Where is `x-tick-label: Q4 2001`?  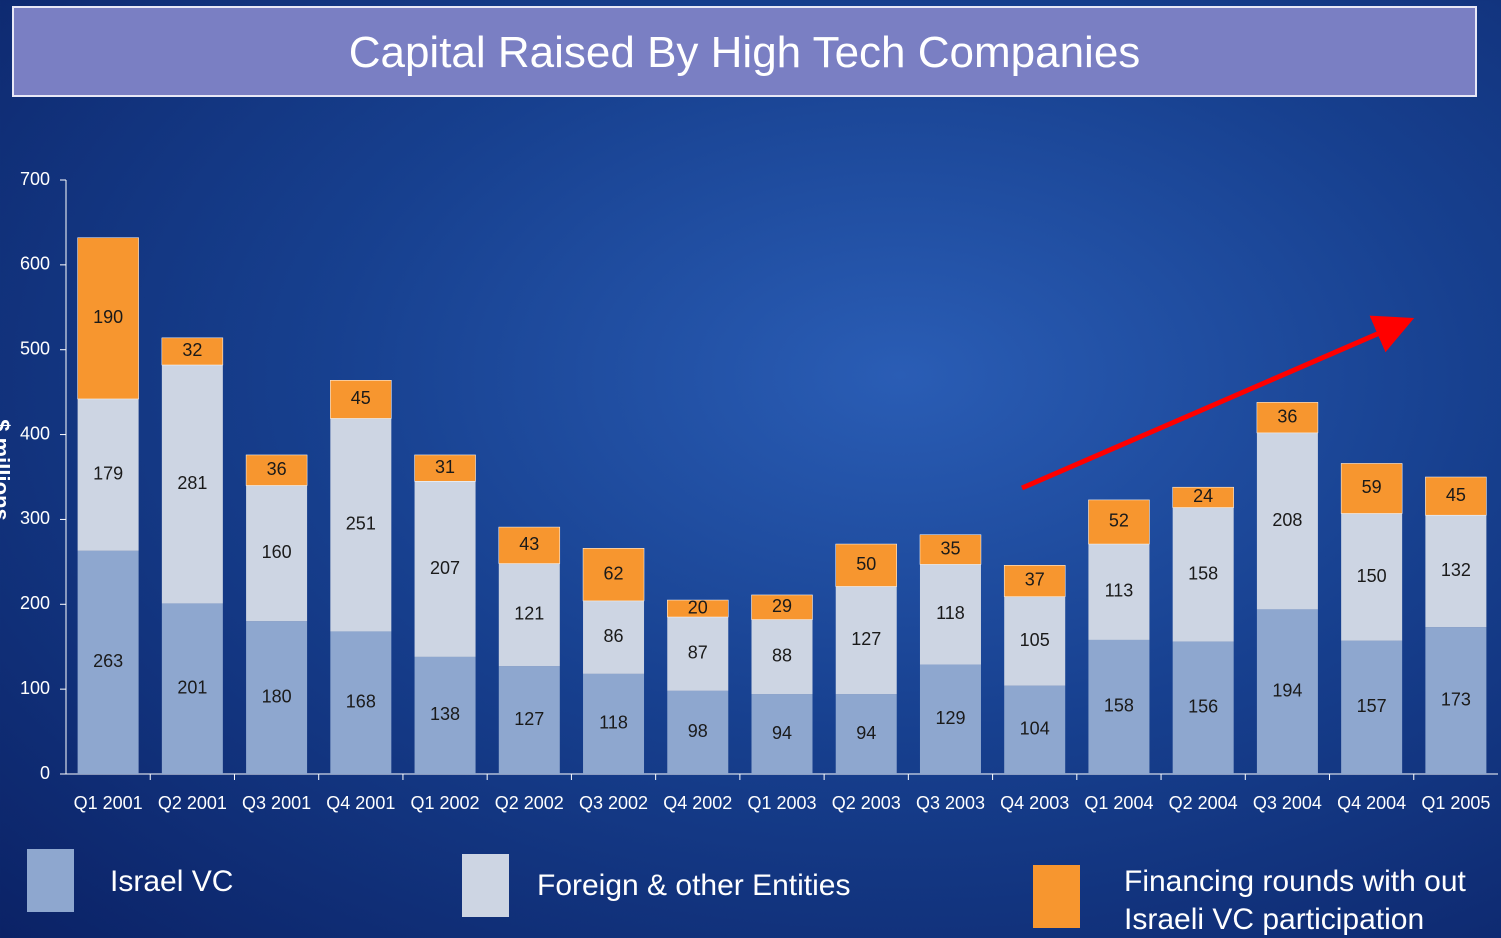
x-tick-label: Q4 2001 is located at coordinates (360, 803).